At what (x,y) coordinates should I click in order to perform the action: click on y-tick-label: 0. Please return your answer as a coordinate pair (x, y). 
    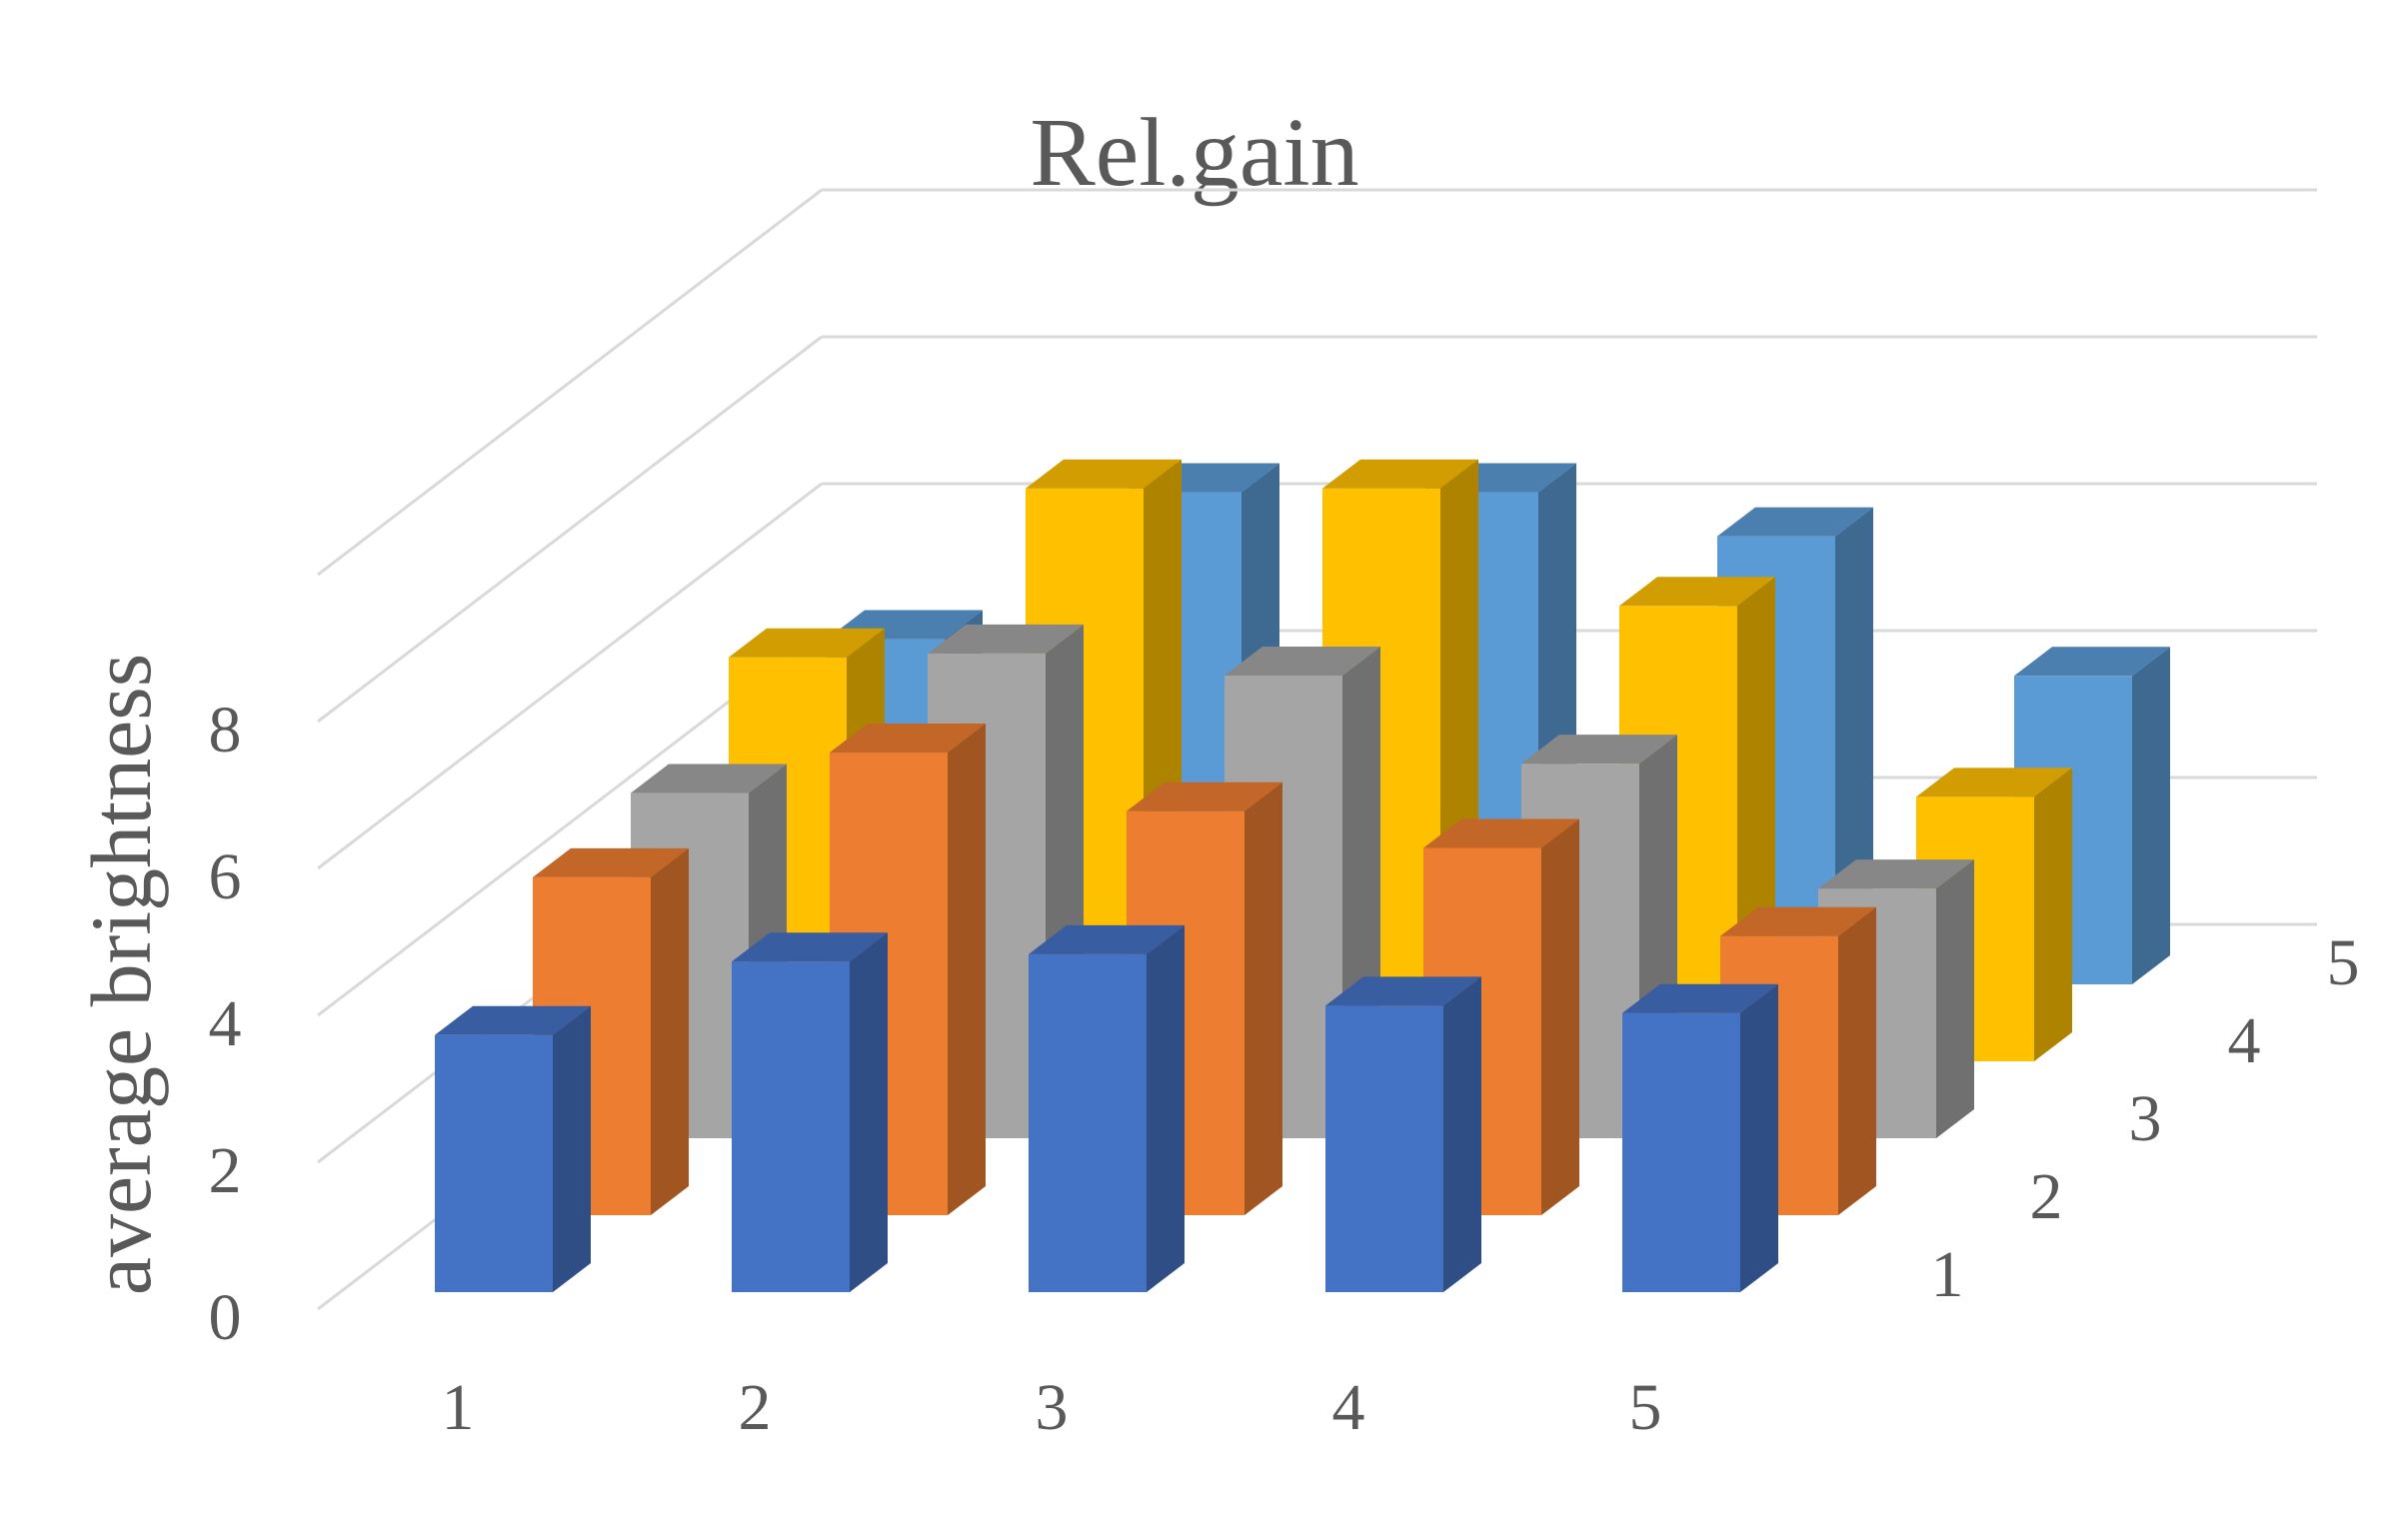
    Looking at the image, I should click on (225, 1317).